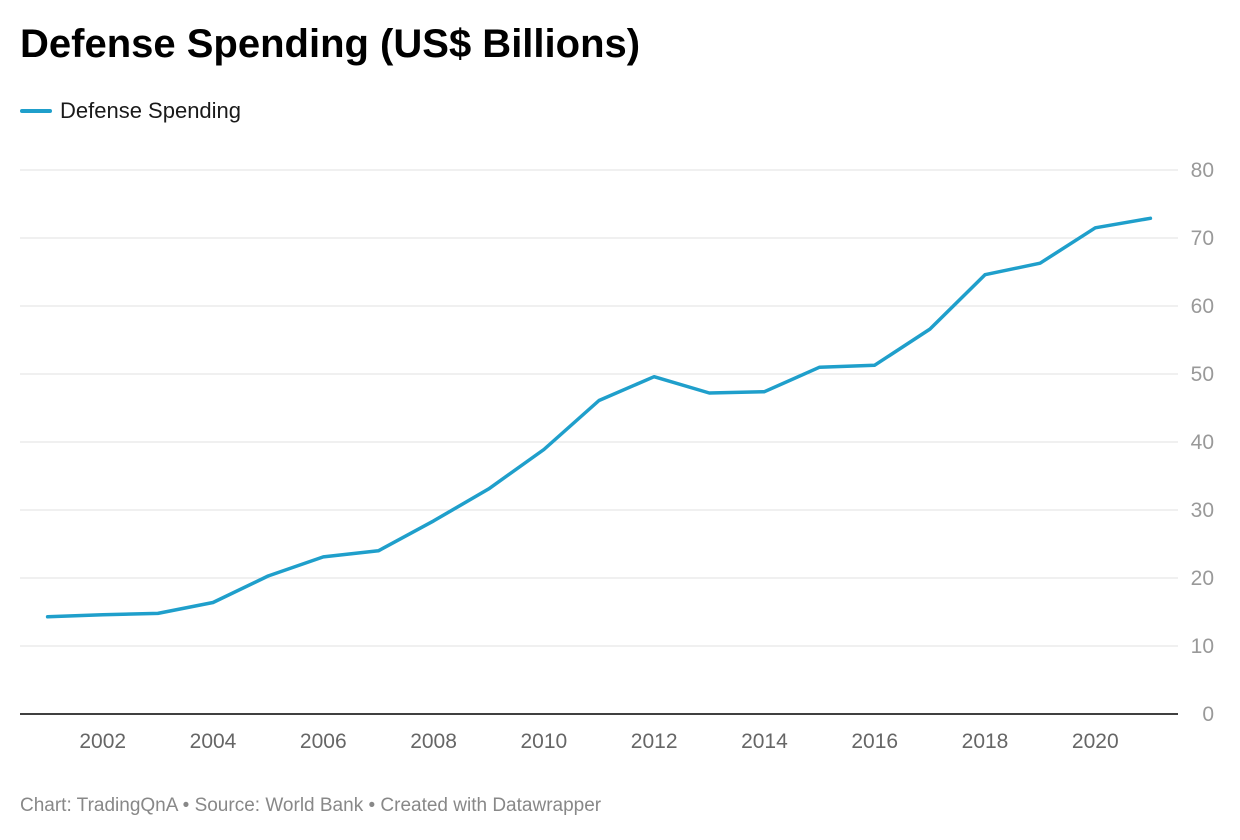 The height and width of the screenshot is (840, 1240). Describe the element at coordinates (103, 615) in the screenshot. I see `data-point-2002` at that location.